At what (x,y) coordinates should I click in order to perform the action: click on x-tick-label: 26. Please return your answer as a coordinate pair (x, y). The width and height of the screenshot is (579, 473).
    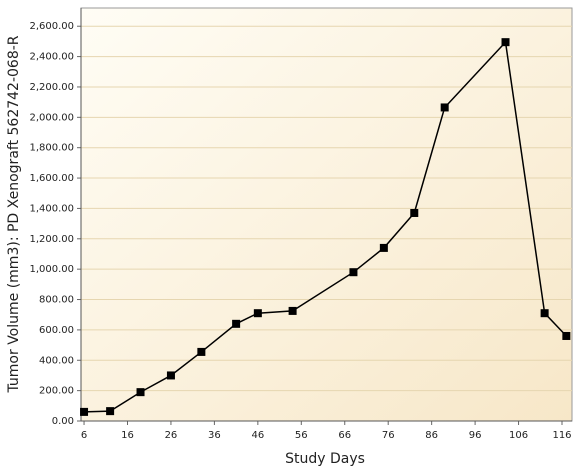
    Looking at the image, I should click on (171, 435).